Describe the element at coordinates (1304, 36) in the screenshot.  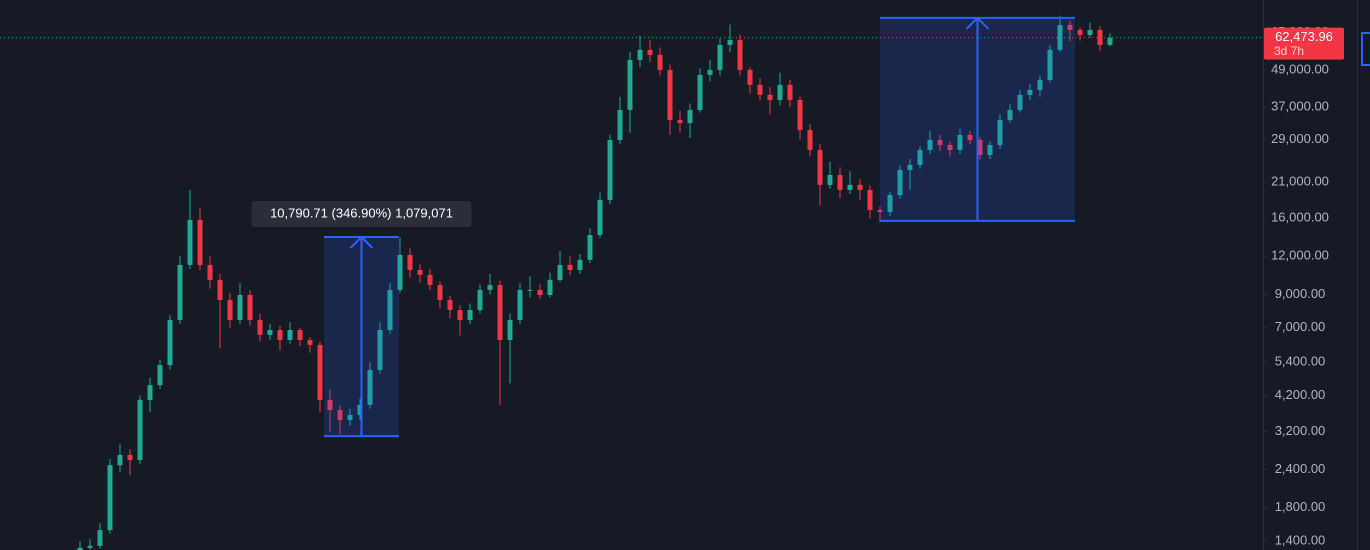
I see `last-price-label: 62,473.96` at that location.